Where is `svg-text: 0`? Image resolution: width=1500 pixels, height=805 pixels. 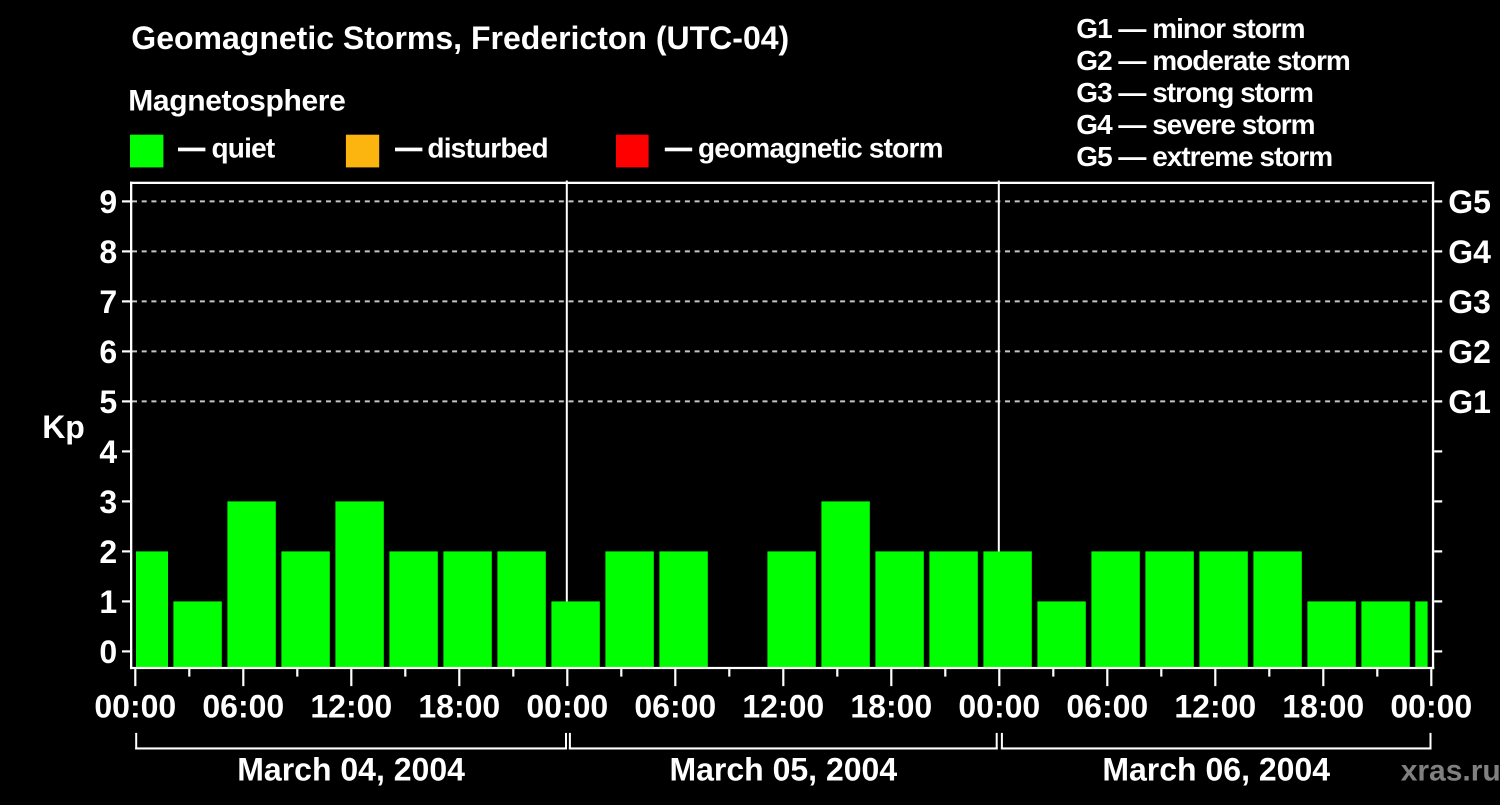 svg-text: 0 is located at coordinates (108, 652).